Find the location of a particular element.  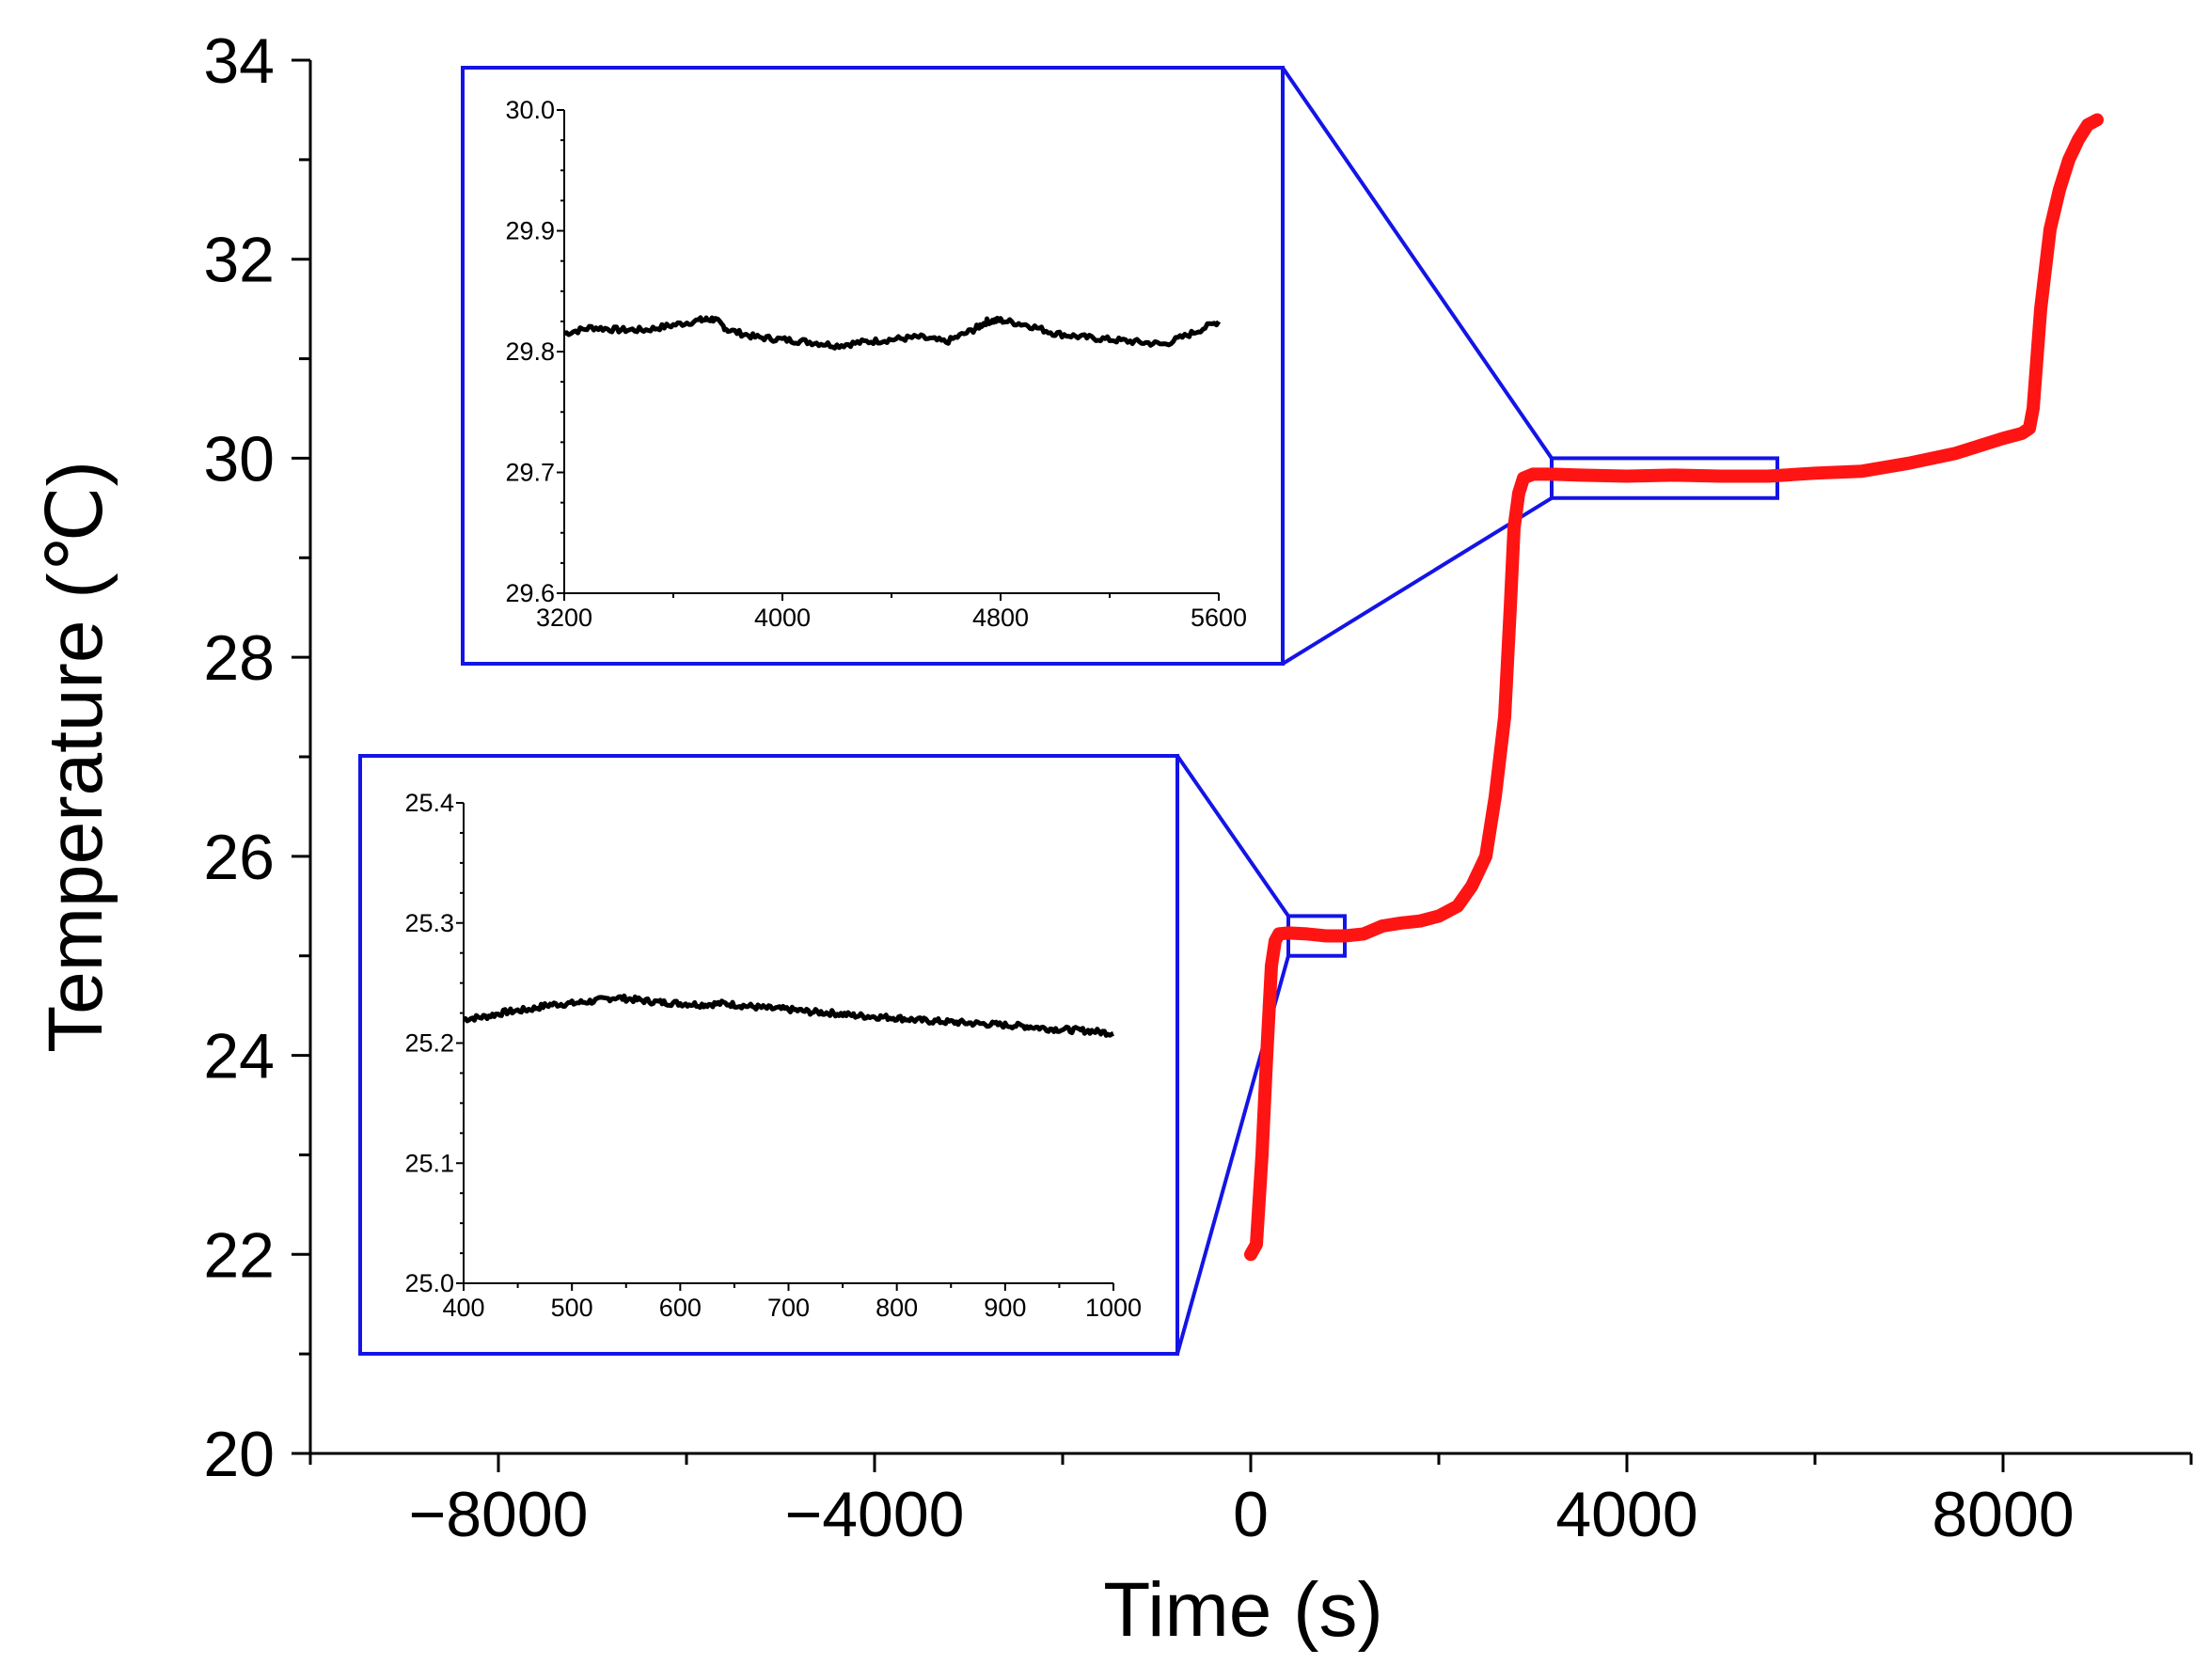

x-tick-label: 4000 is located at coordinates (1626, 1514).